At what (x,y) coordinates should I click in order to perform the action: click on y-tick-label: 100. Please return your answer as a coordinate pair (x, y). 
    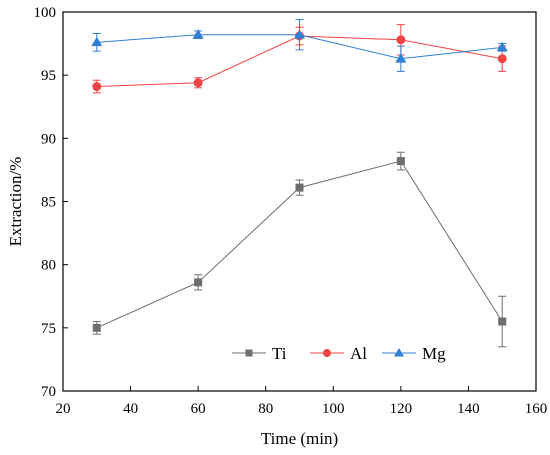
    Looking at the image, I should click on (45, 13).